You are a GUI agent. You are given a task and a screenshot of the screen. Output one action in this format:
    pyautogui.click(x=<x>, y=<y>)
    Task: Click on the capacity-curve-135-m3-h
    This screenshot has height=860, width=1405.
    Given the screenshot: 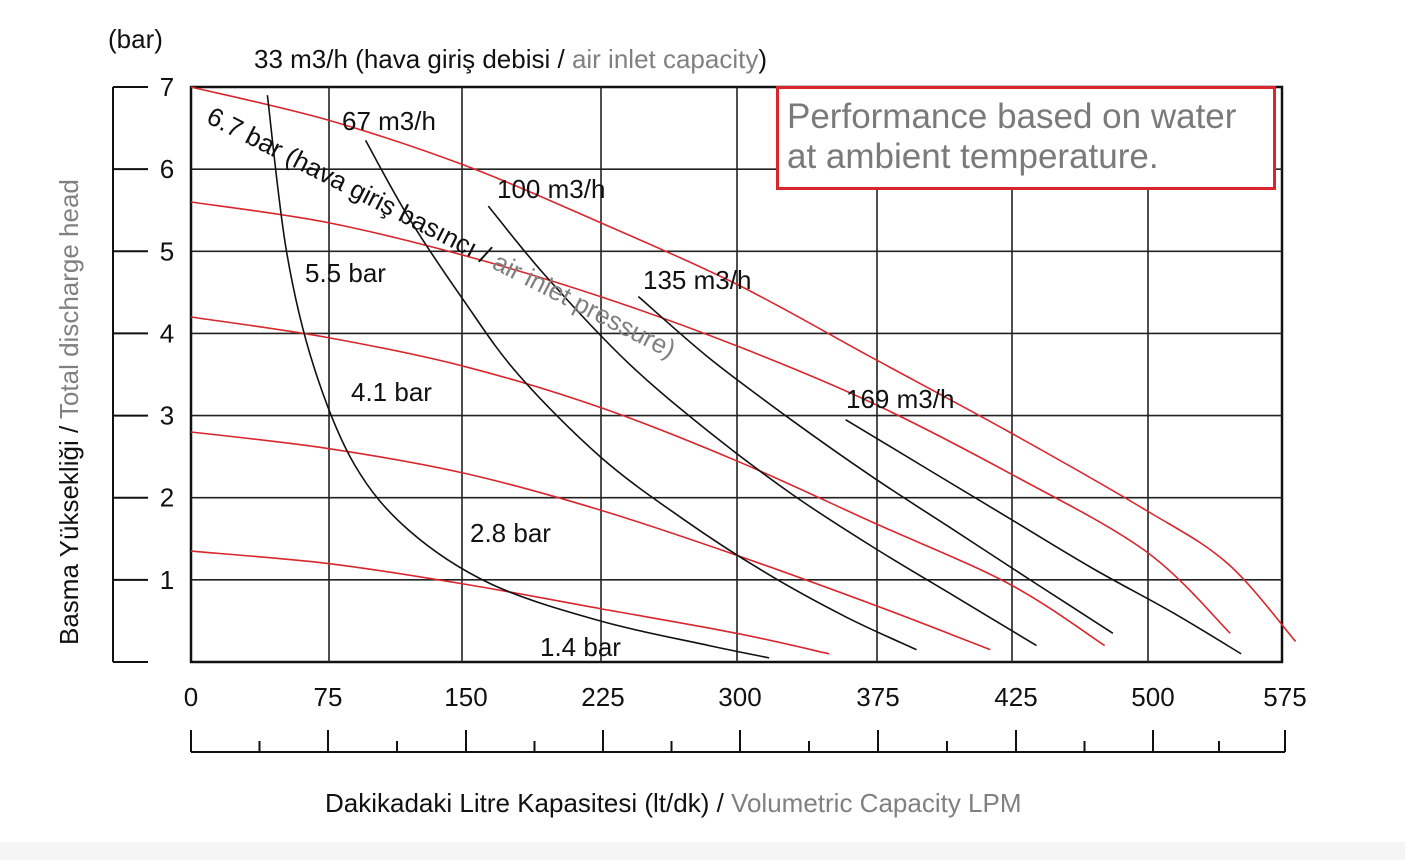 What is the action you would take?
    pyautogui.click(x=875, y=464)
    